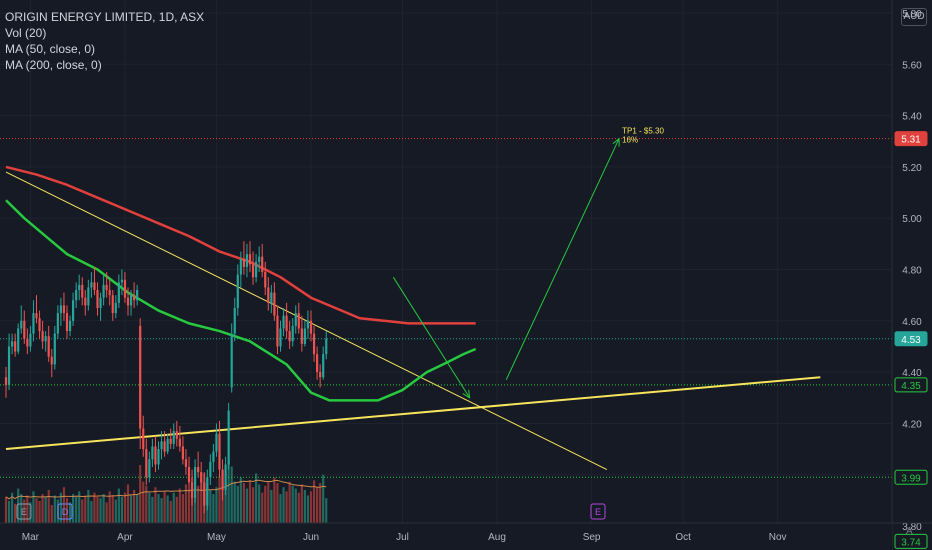 The height and width of the screenshot is (550, 932). I want to click on legend-ma50: MA (50, close, 0), so click(50, 49).